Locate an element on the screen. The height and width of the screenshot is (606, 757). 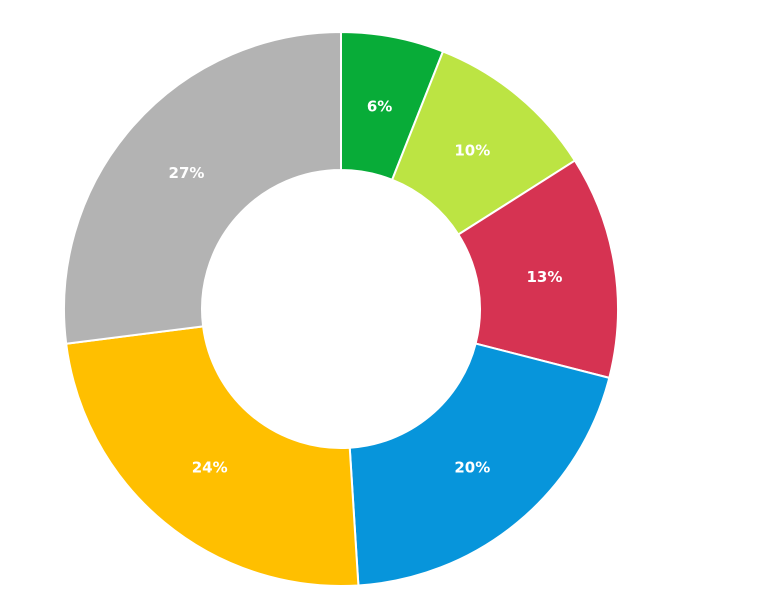
slice-label: 24% is located at coordinates (210, 468).